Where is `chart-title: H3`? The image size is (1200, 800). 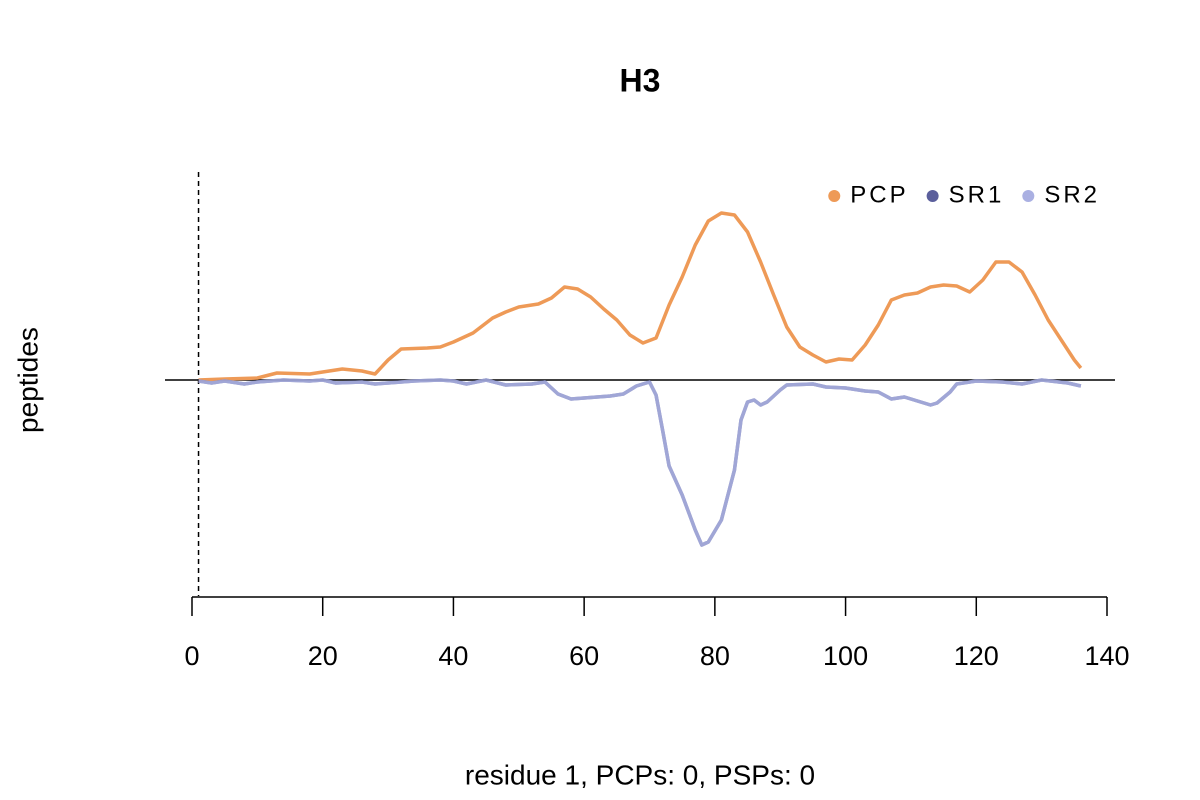 chart-title: H3 is located at coordinates (640, 80).